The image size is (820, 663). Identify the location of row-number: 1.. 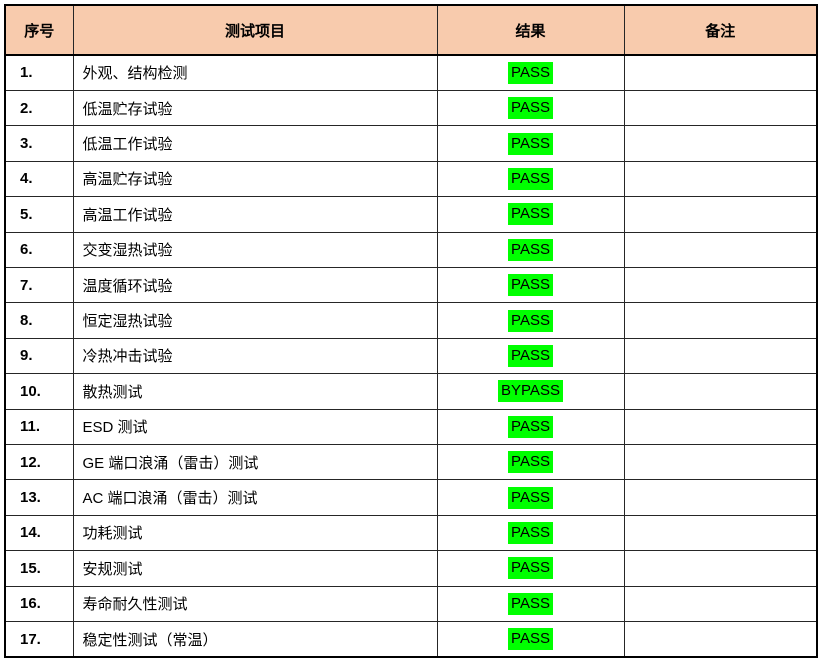
(39, 72).